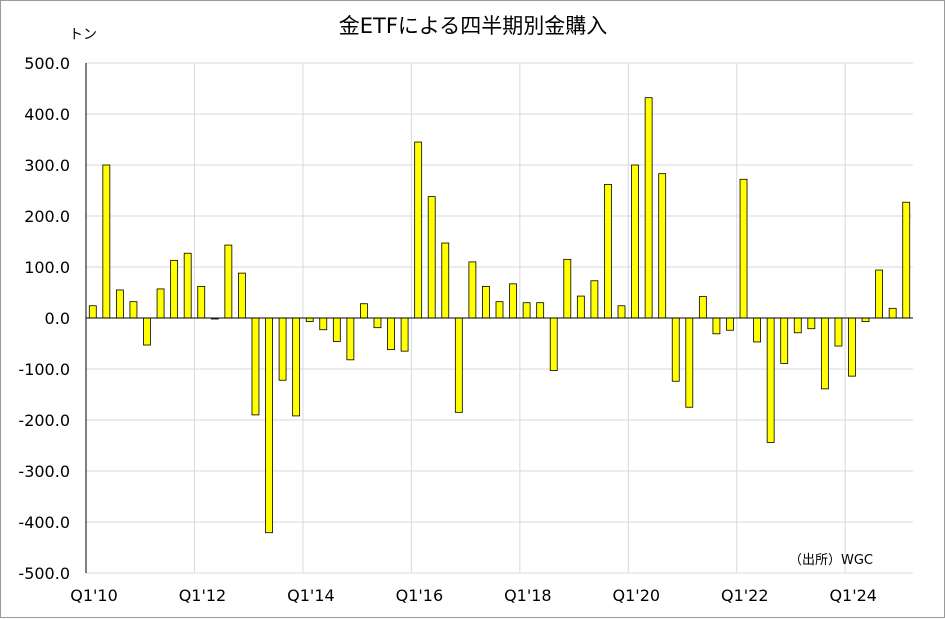  I want to click on y-tick-label: -300.0, so click(44, 471).